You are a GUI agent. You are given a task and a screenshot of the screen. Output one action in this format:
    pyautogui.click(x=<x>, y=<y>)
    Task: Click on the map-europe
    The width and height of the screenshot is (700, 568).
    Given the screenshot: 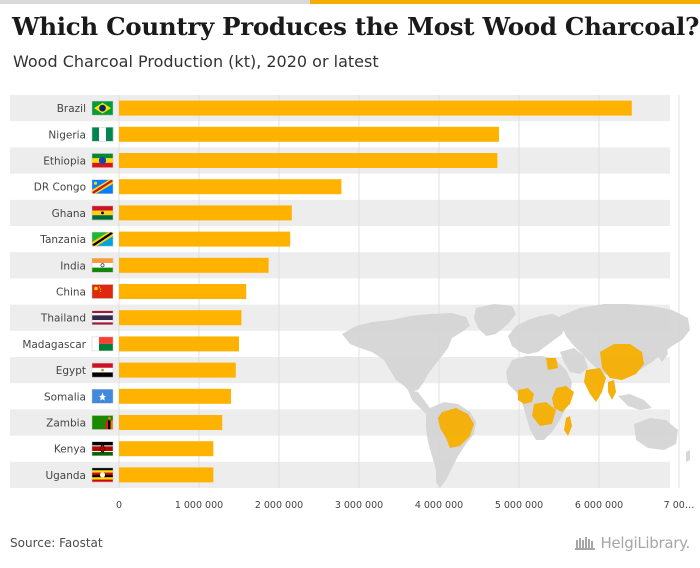 What is the action you would take?
    pyautogui.click(x=537, y=334)
    